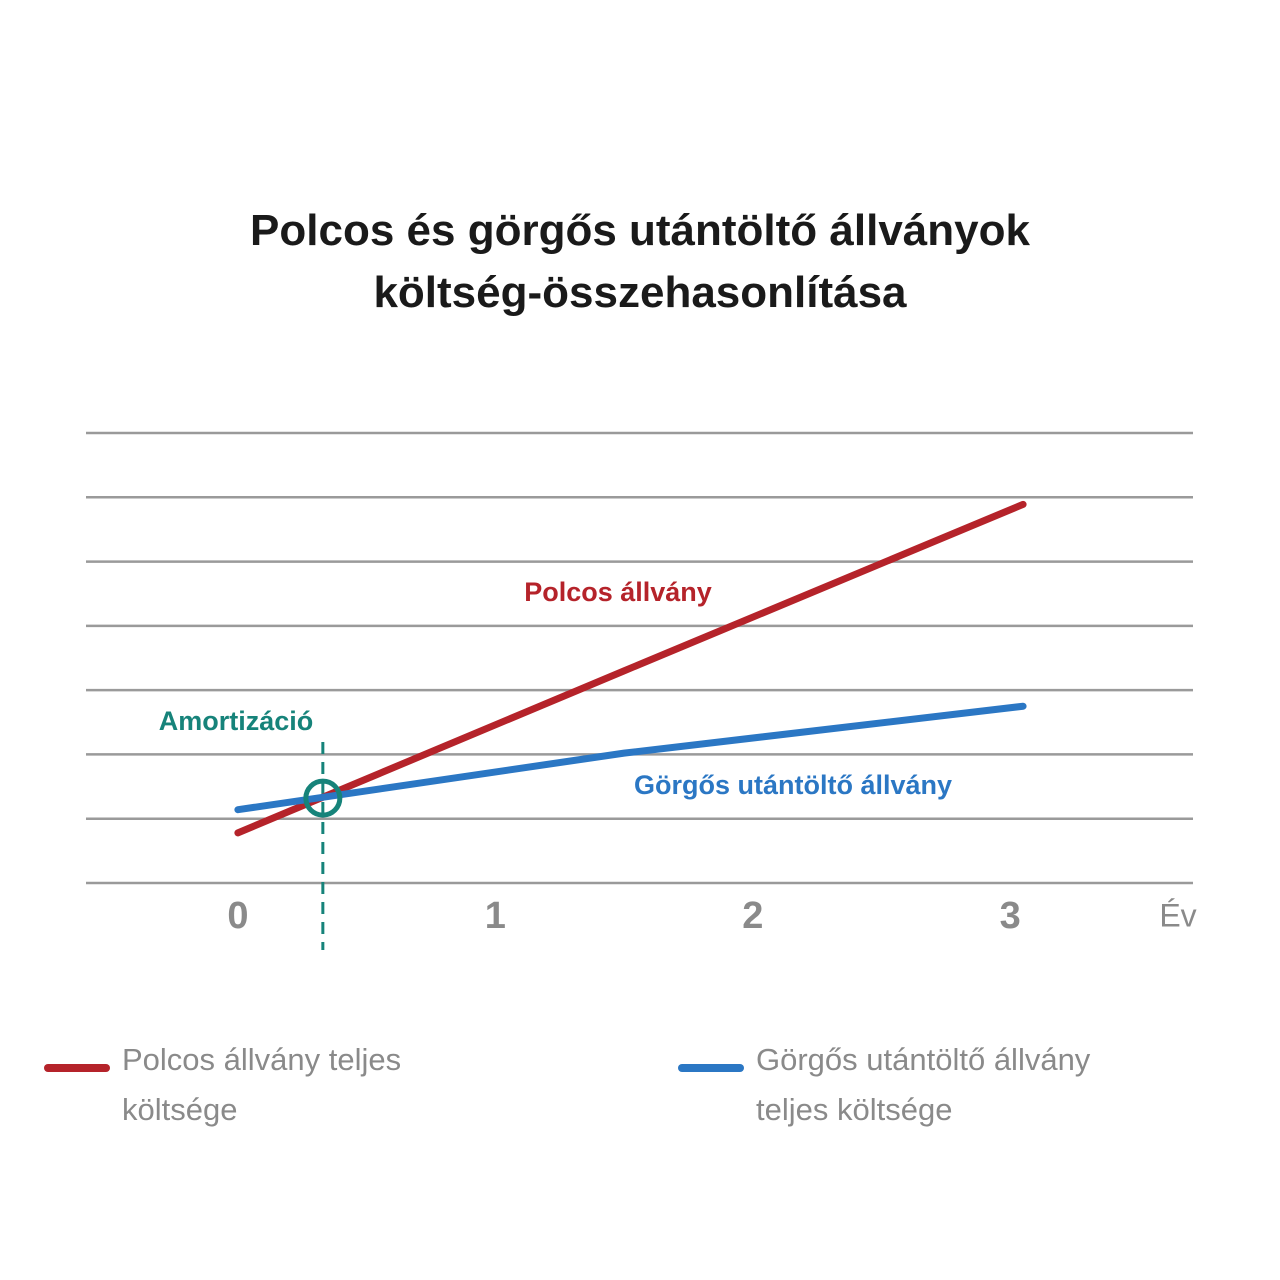 This screenshot has width=1280, height=1280. Describe the element at coordinates (752, 916) in the screenshot. I see `x-tick-label: 2` at that location.